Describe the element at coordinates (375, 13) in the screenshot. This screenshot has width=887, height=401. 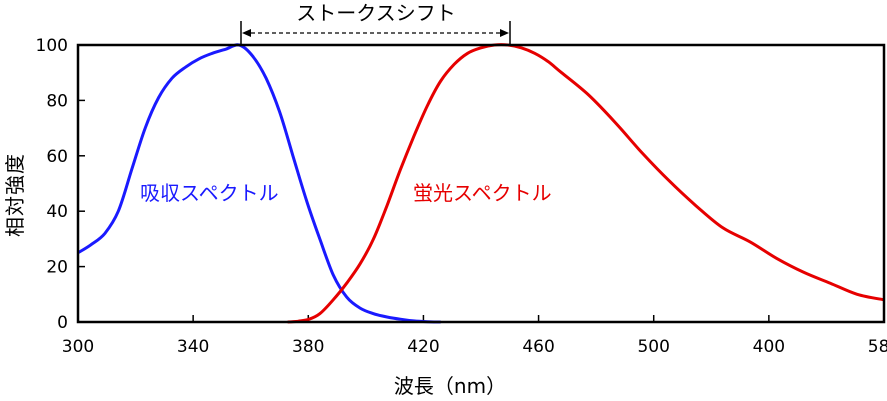
I see `stokes-shift-label: ストークスシフト` at that location.